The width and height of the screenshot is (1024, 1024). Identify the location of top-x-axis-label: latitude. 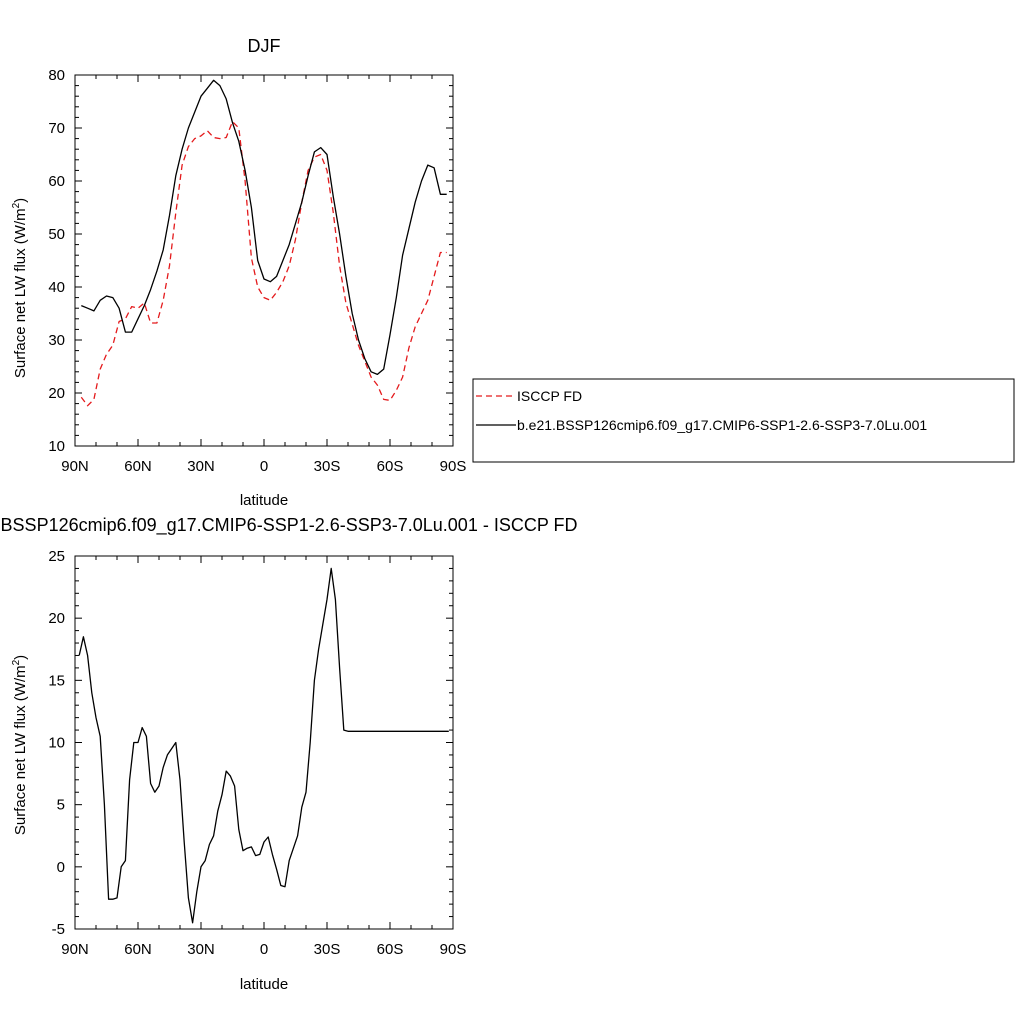
(264, 500).